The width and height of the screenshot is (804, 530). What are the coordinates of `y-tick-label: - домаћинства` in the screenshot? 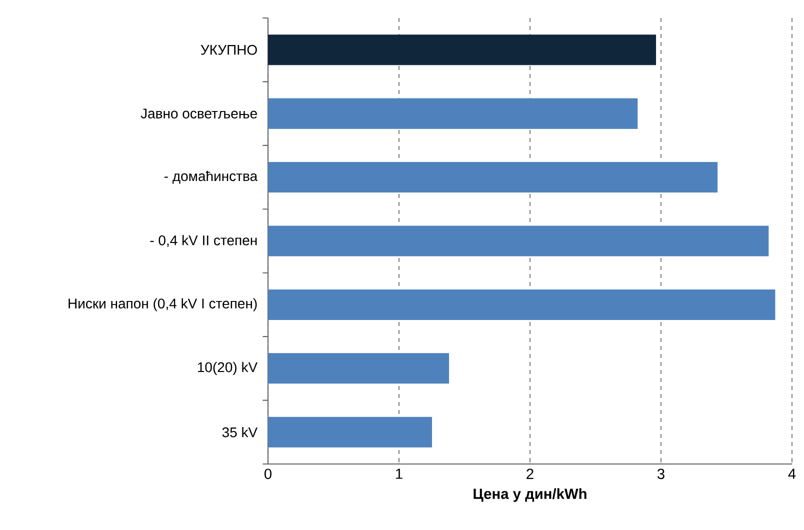 It's located at (211, 177).